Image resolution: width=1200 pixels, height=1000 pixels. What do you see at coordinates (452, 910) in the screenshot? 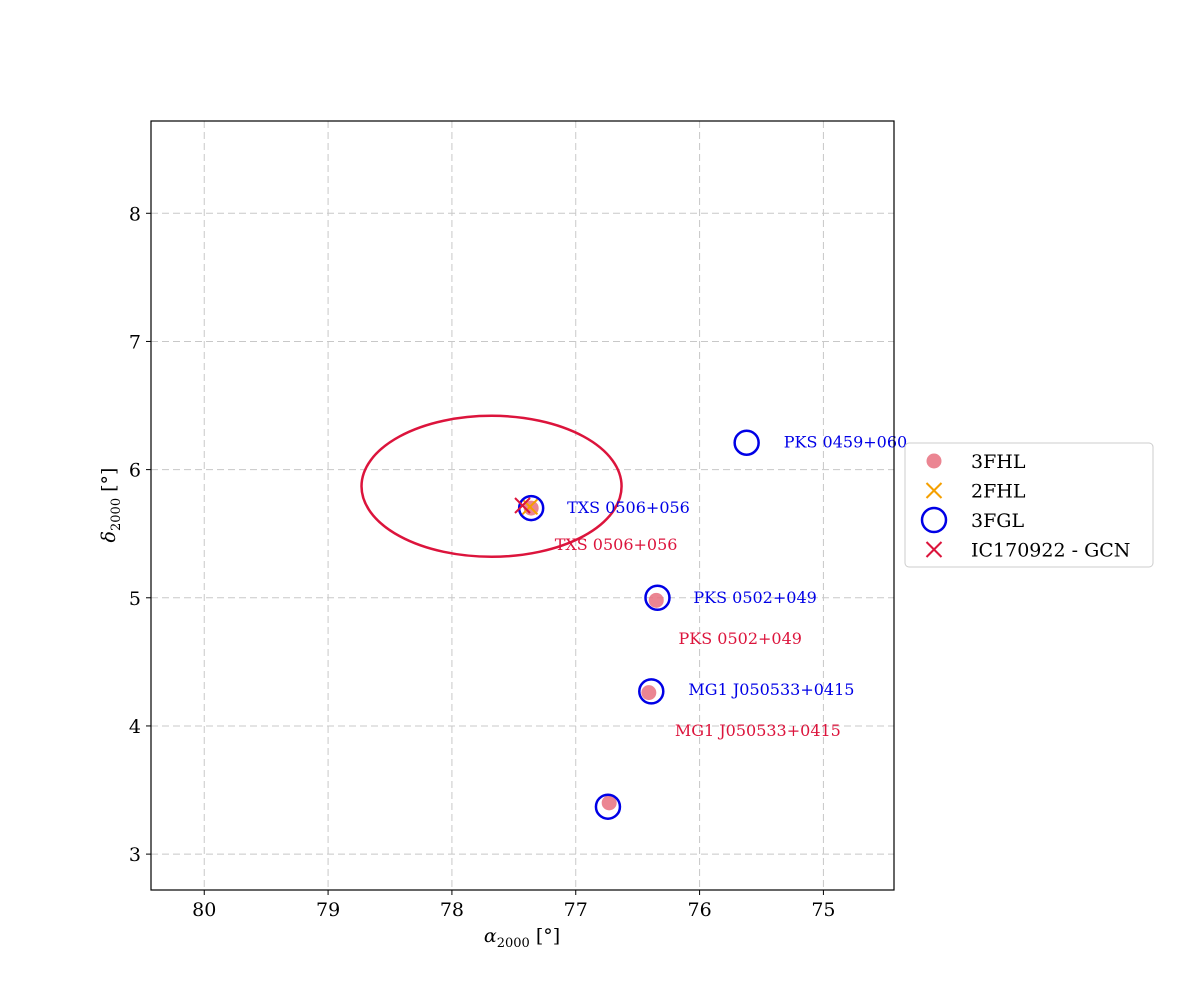
I see `x-tick-label: 78` at bounding box center [452, 910].